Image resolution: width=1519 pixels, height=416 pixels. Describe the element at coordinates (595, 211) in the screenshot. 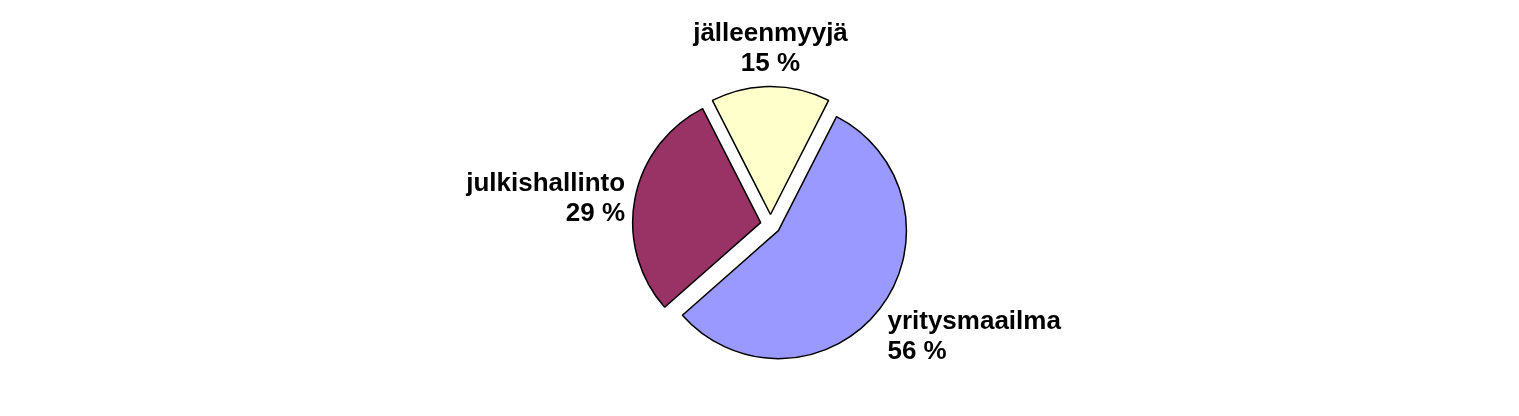

I see `data-label: 29 %` at that location.